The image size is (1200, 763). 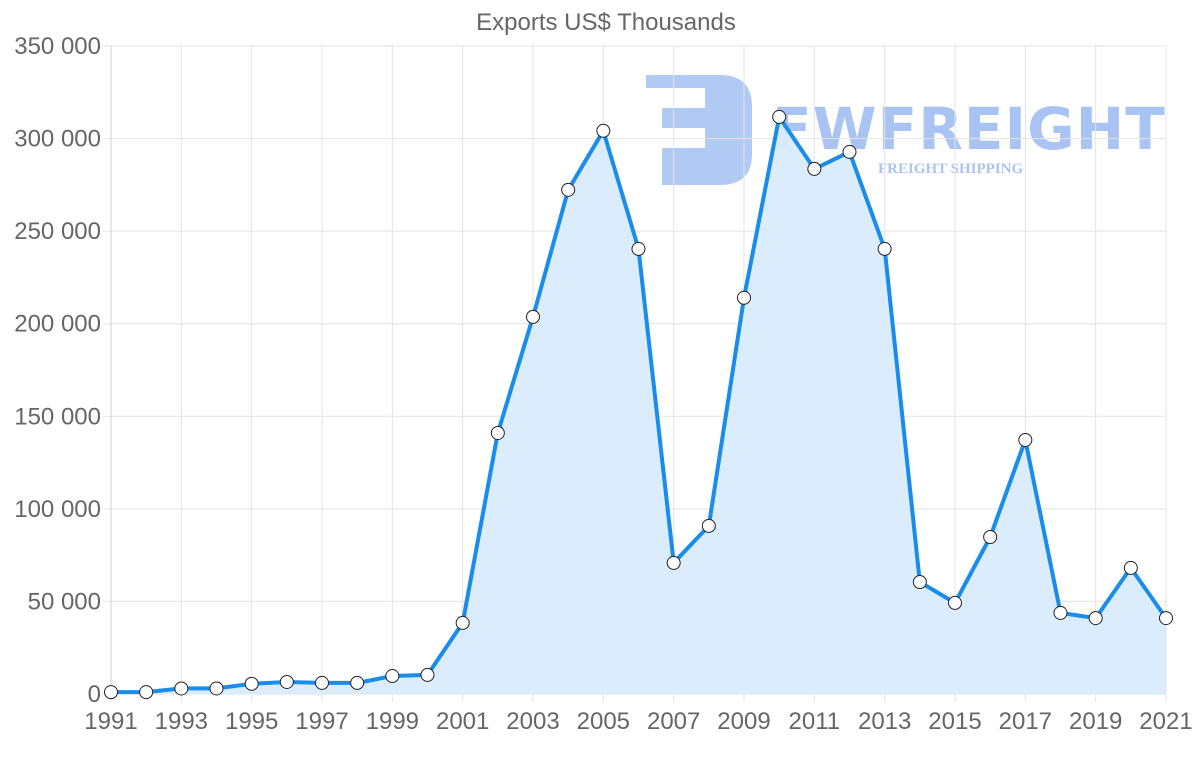 What do you see at coordinates (699, 130) in the screenshot?
I see `logo-mark-icon` at bounding box center [699, 130].